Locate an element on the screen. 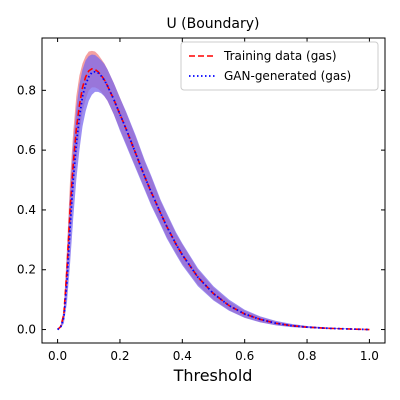  x-tick-label: 0.2 is located at coordinates (119, 356).